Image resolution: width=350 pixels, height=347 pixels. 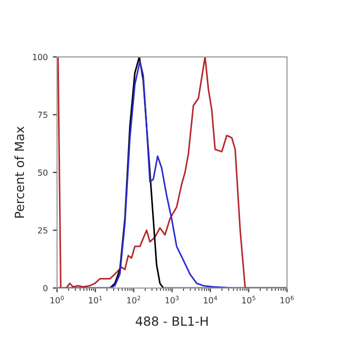 What do you see at coordinates (133, 300) in the screenshot?
I see `x-tick-label: 10$^{2}$` at bounding box center [133, 300].